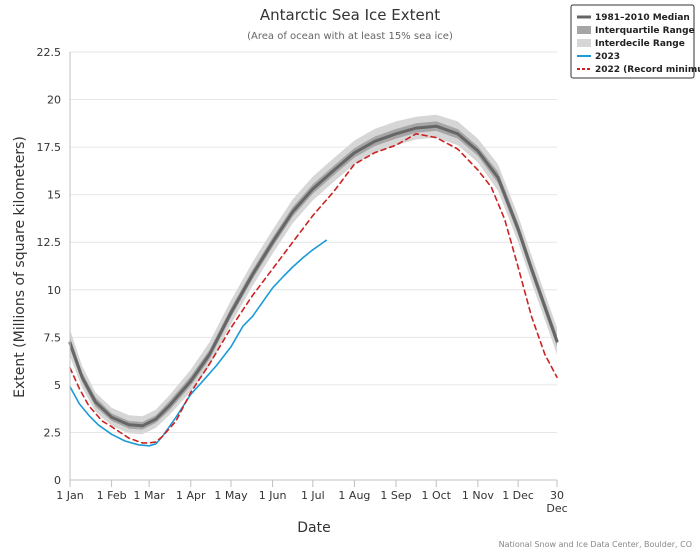  I want to click on x-tick-label: 1 Sep, so click(395, 495).